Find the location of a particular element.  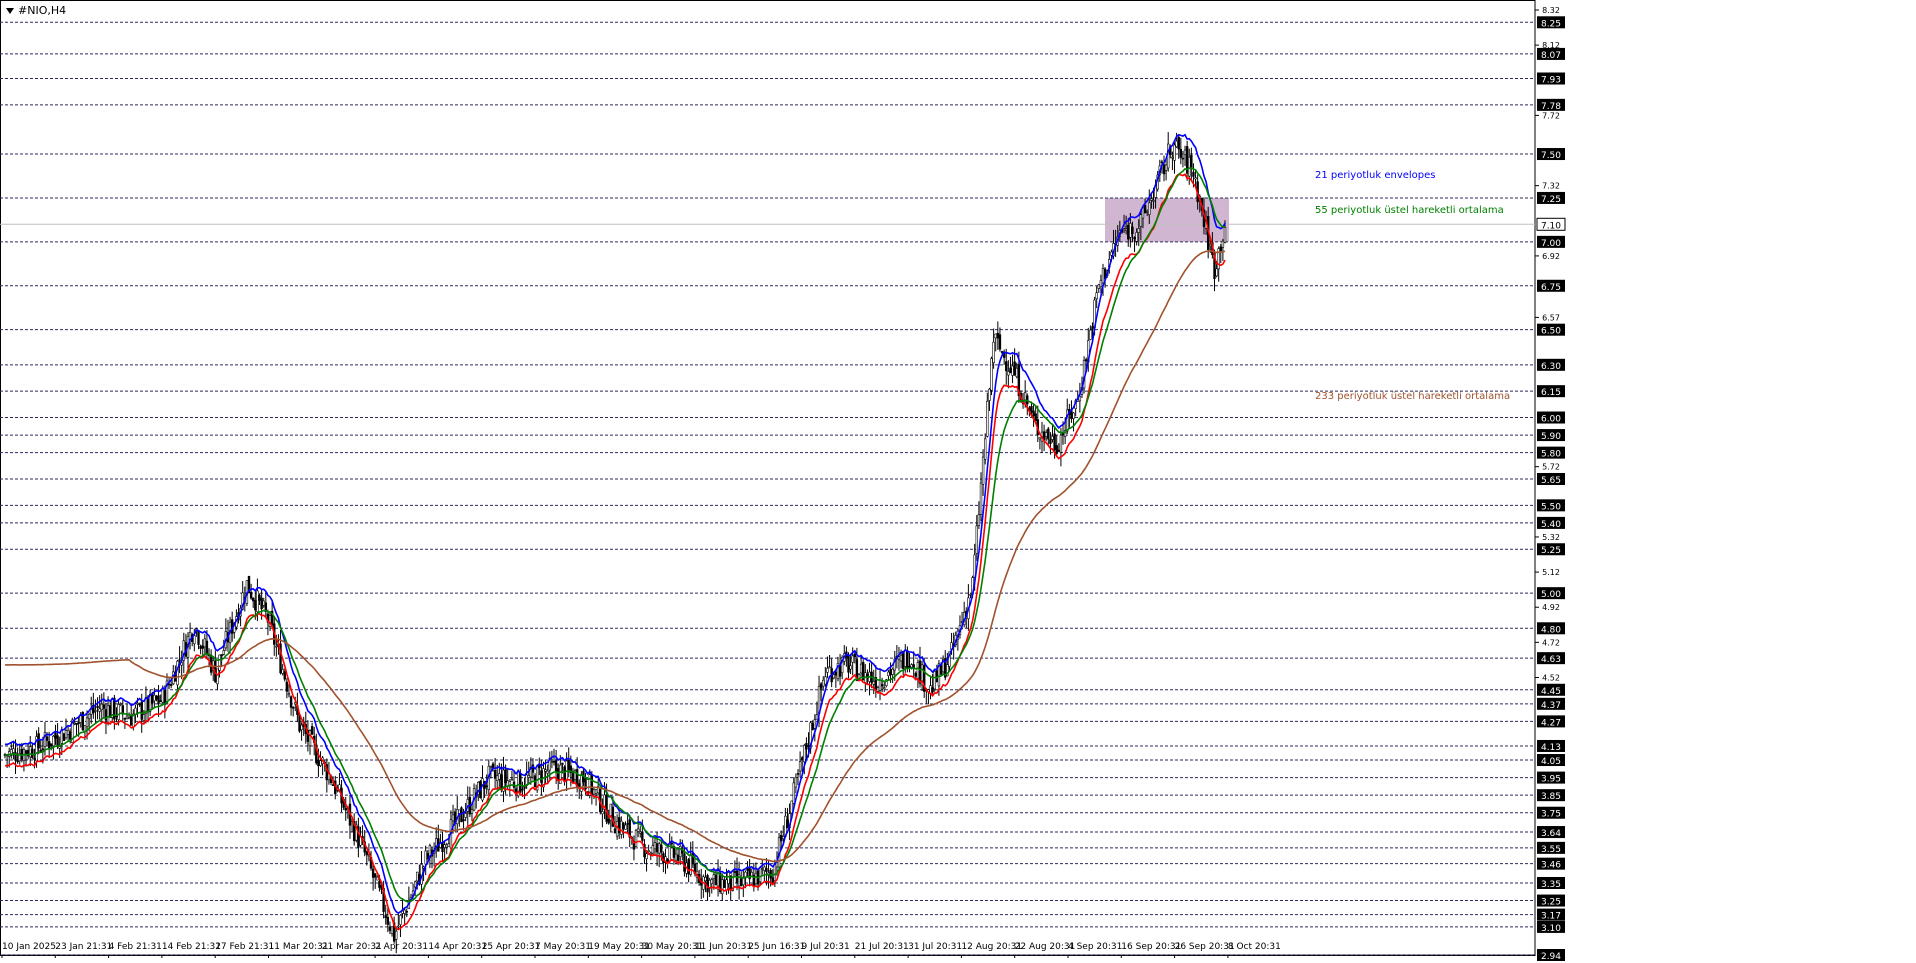

price-label: 3.75 is located at coordinates (1551, 815).